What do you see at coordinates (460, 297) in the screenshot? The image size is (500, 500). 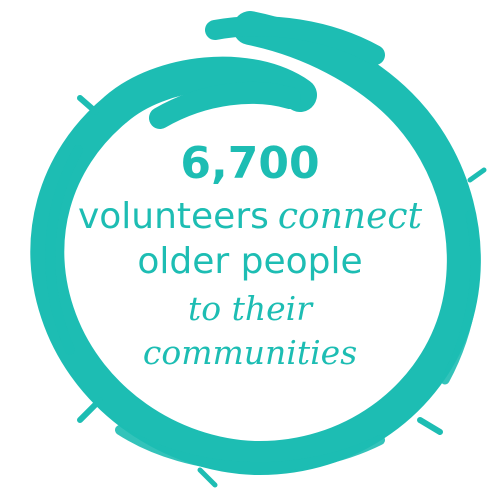 I see `brush-stroke-texture-right` at bounding box center [460, 297].